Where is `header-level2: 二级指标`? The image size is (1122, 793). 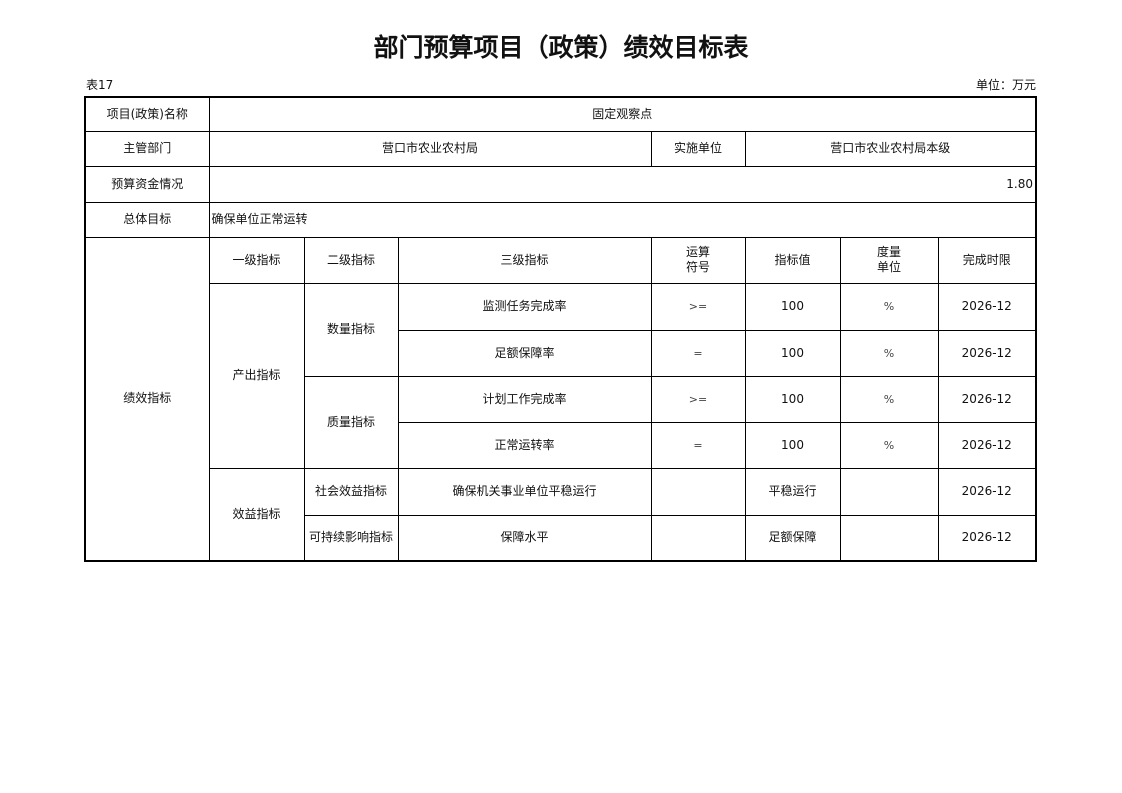
header-level2: 二级指标 is located at coordinates (351, 260).